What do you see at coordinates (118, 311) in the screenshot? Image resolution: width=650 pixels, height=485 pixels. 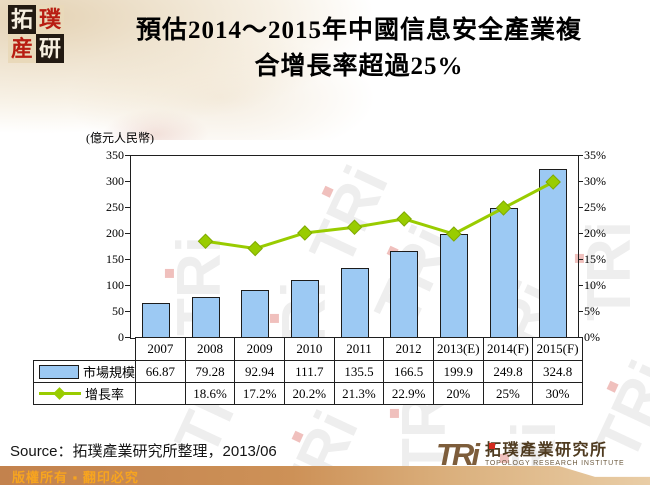 I see `left-axis-label: 50` at bounding box center [118, 311].